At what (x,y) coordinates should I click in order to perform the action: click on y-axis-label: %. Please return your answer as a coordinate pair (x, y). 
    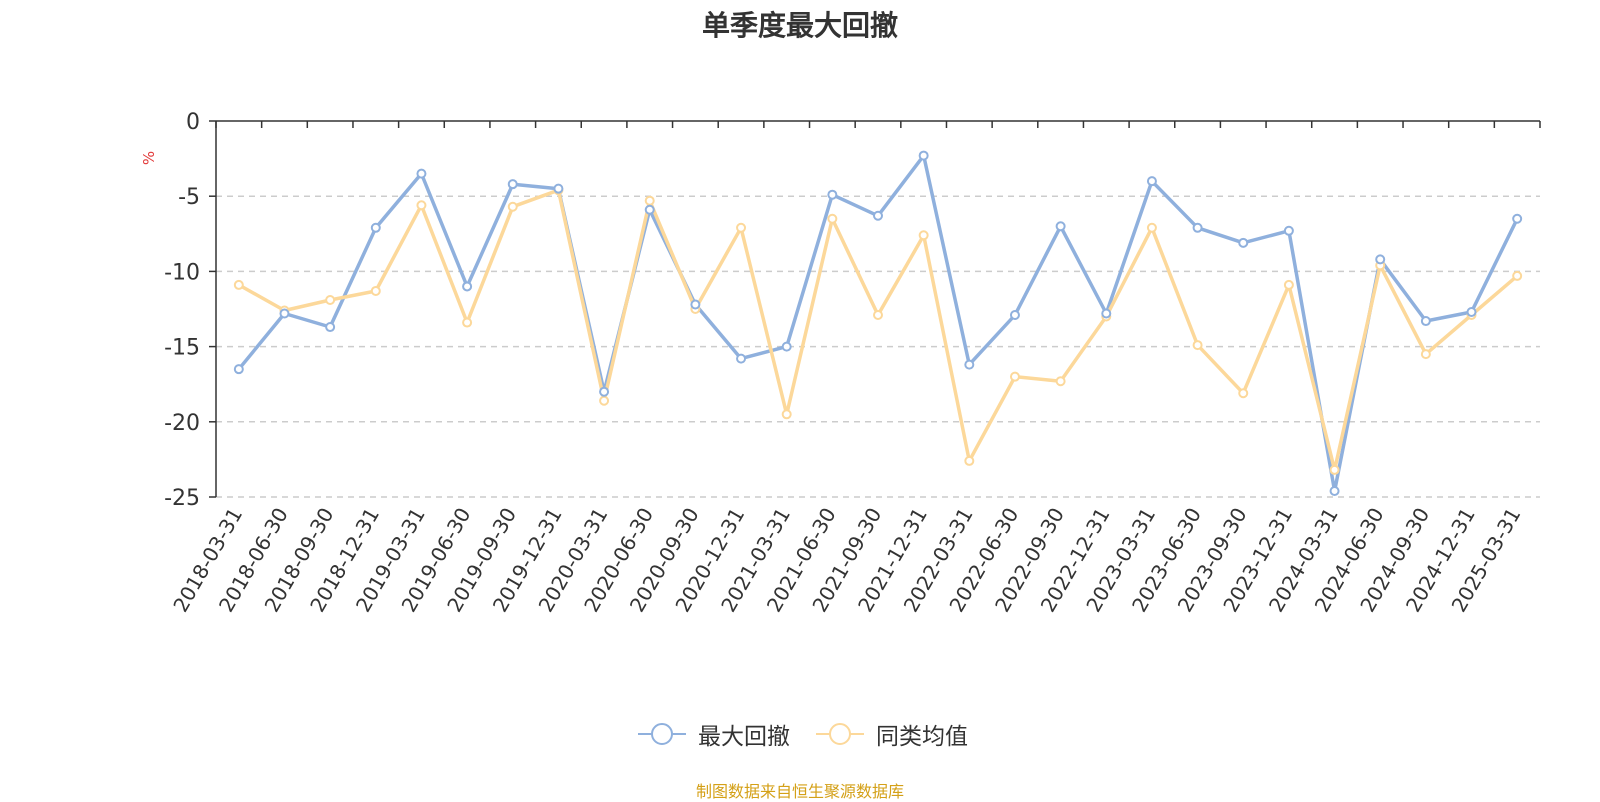
    Looking at the image, I should click on (149, 158).